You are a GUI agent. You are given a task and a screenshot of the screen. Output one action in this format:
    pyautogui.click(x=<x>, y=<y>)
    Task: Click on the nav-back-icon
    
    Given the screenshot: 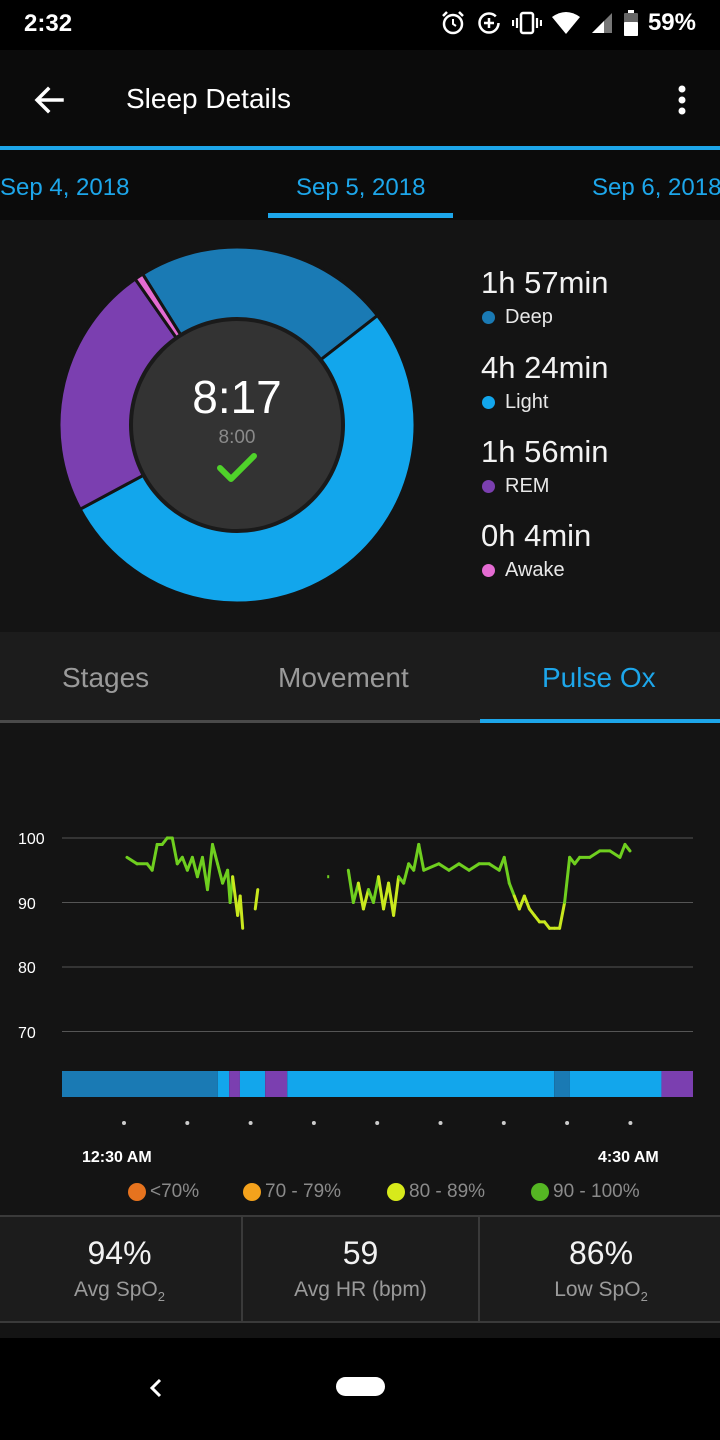 What is the action you would take?
    pyautogui.click(x=156, y=1388)
    